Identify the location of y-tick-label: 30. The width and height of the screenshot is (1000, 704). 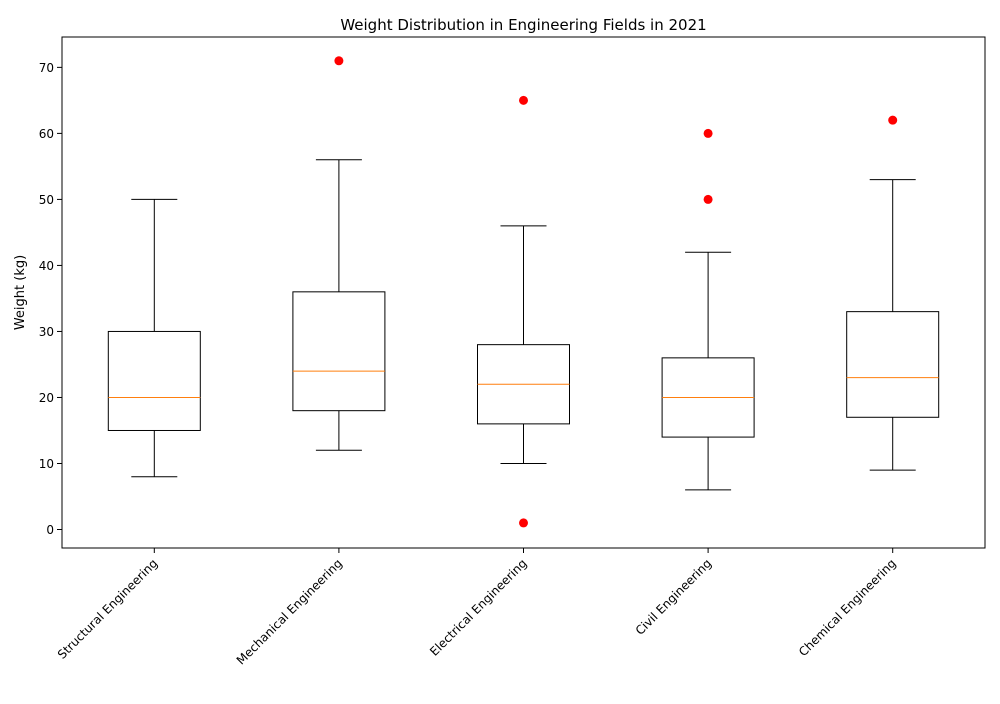
(46, 332).